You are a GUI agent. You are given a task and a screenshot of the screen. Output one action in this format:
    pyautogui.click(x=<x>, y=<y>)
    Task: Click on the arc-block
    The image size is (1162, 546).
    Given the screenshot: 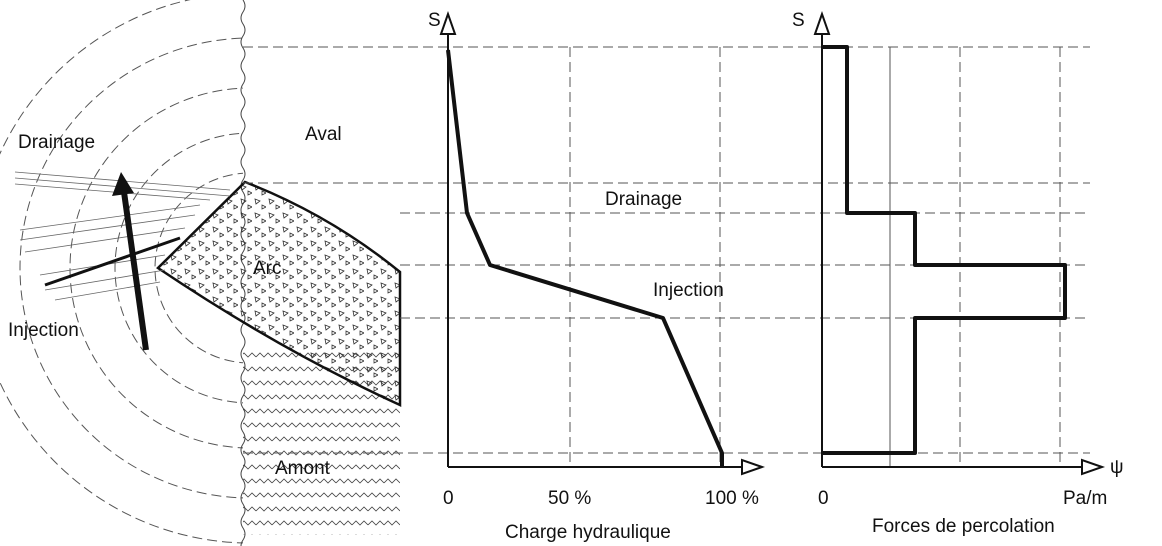 What is the action you would take?
    pyautogui.click(x=279, y=293)
    